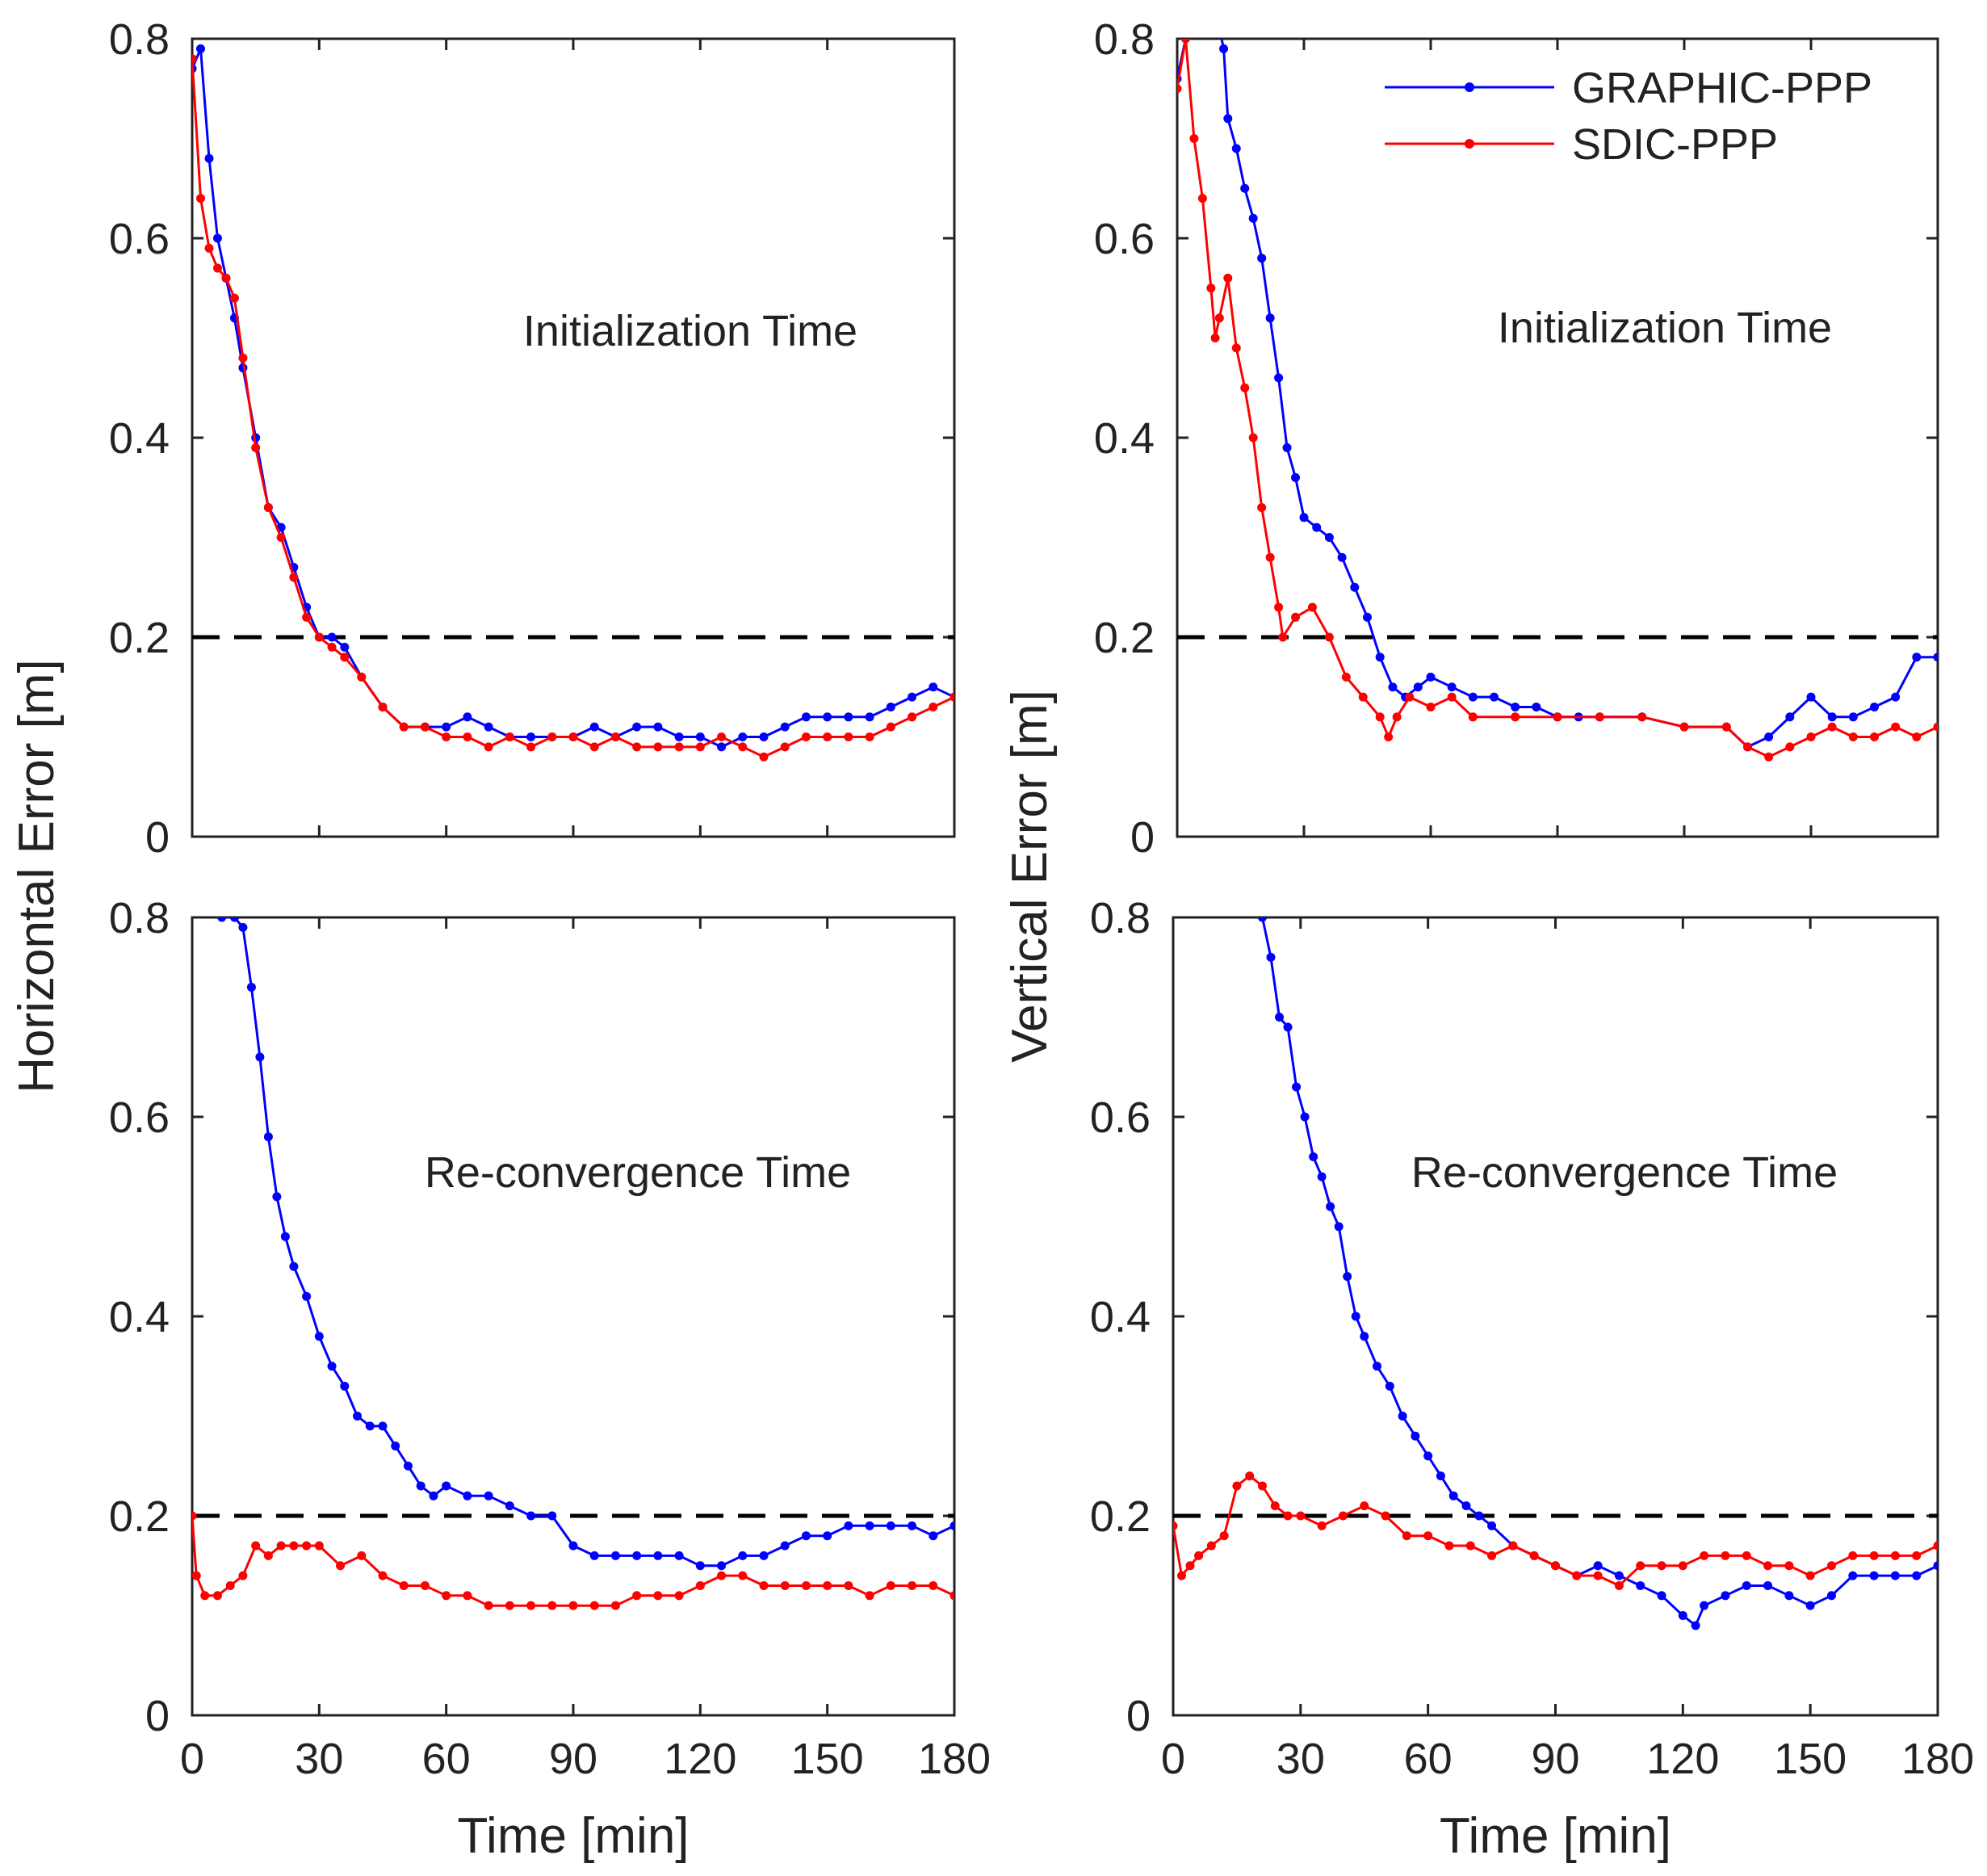 This screenshot has width=1987, height=1876. Describe the element at coordinates (1810, 1759) in the screenshot. I see `x-tick-label: 150` at that location.